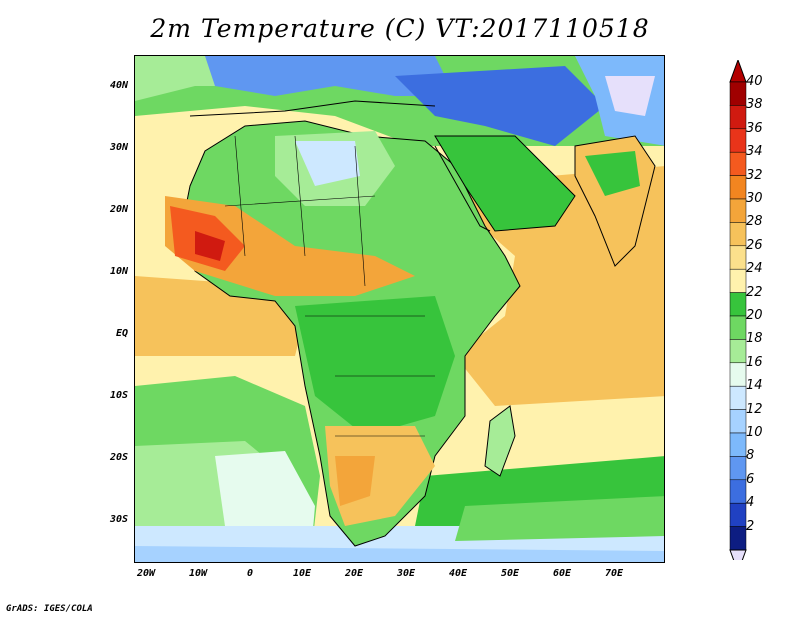 The width and height of the screenshot is (800, 618). I want to click on arabian-peninsula, so click(505, 183).